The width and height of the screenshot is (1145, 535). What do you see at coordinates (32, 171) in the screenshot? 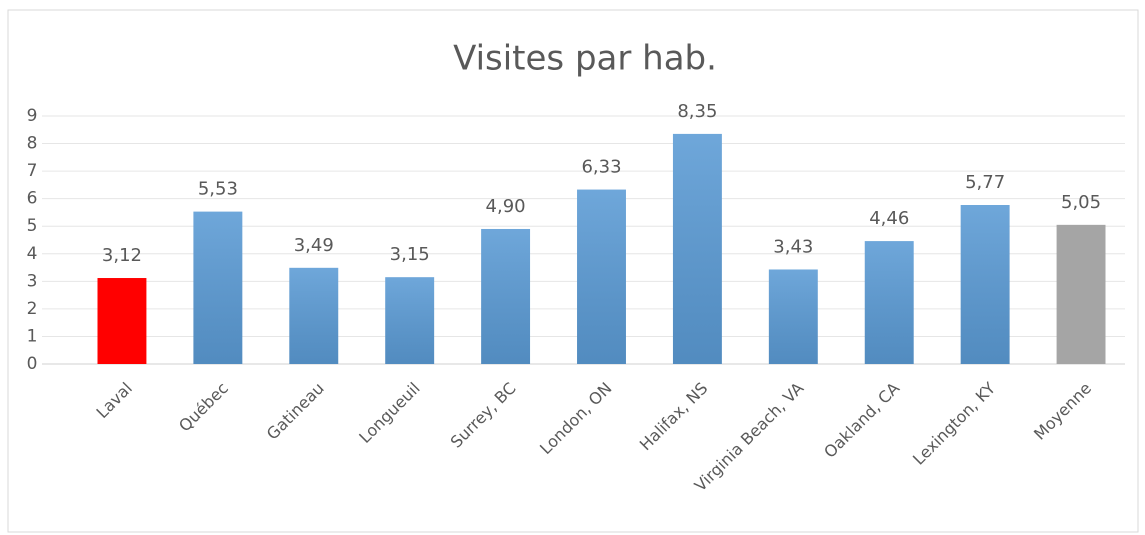
I see `y-tick-label: 7` at bounding box center [32, 171].